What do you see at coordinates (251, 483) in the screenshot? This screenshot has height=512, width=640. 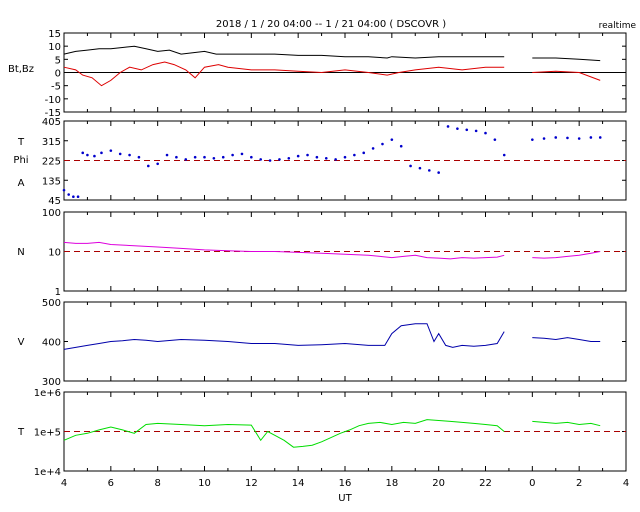 I see `x-tick-label: 12` at bounding box center [251, 483].